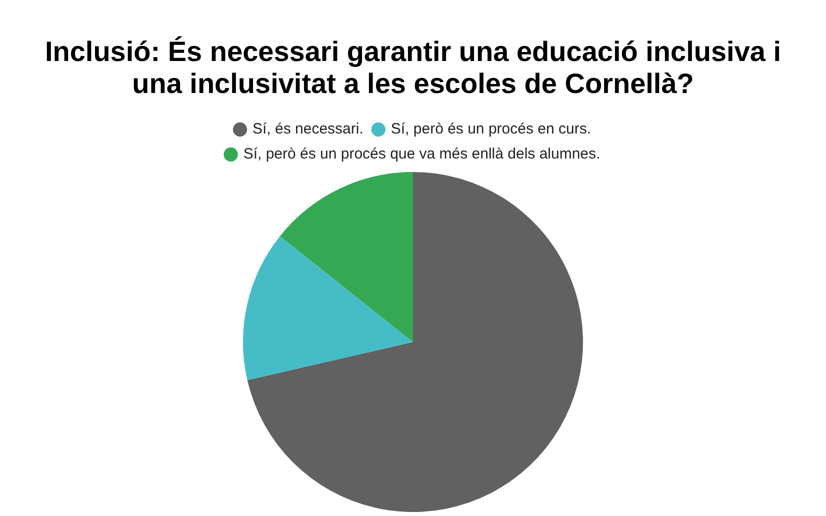  Describe the element at coordinates (413, 68) in the screenshot. I see `chart-title: Inclusió: És necessari garantir una educació inclusiva i una inclusivitat a les escoles de Cornellà?` at that location.